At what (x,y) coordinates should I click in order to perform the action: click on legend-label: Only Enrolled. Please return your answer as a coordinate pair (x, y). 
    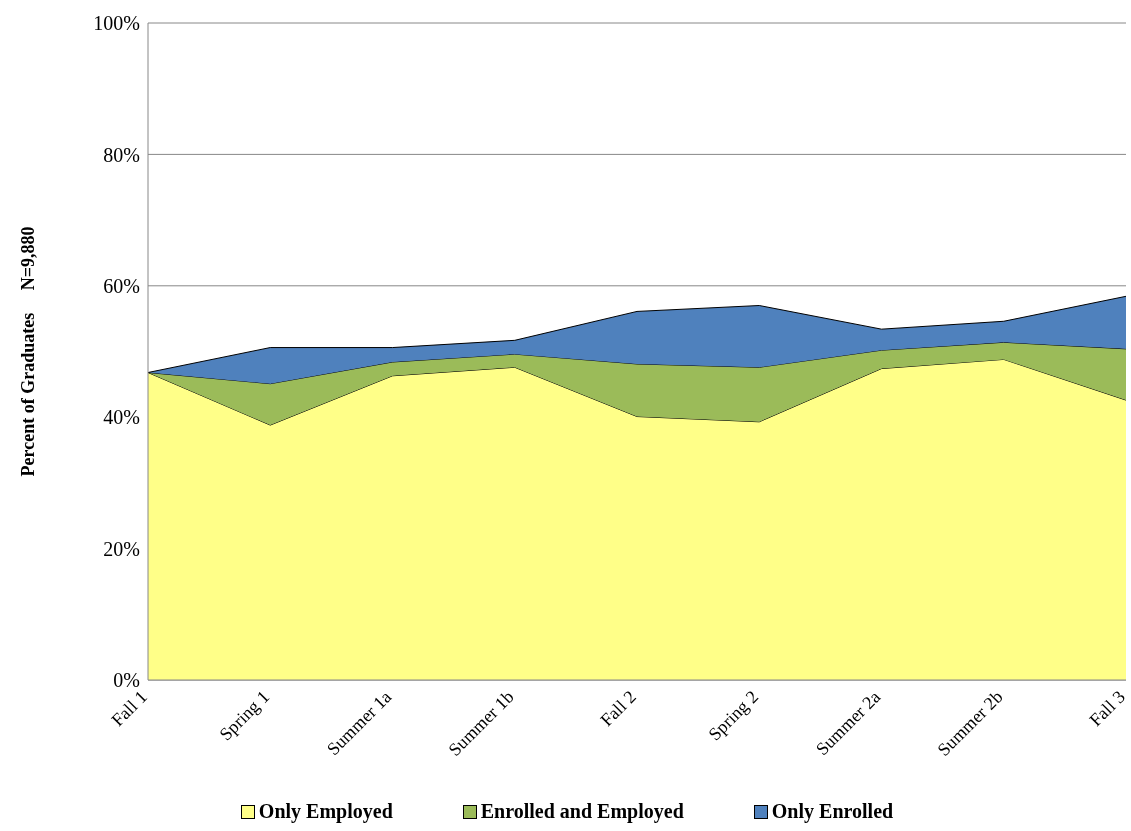
    Looking at the image, I should click on (832, 811).